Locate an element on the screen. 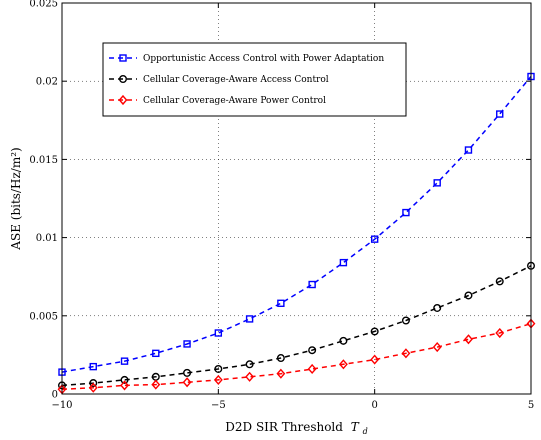  legend-entry: Cellular Coverage-Aware Access Control is located at coordinates (219, 79).